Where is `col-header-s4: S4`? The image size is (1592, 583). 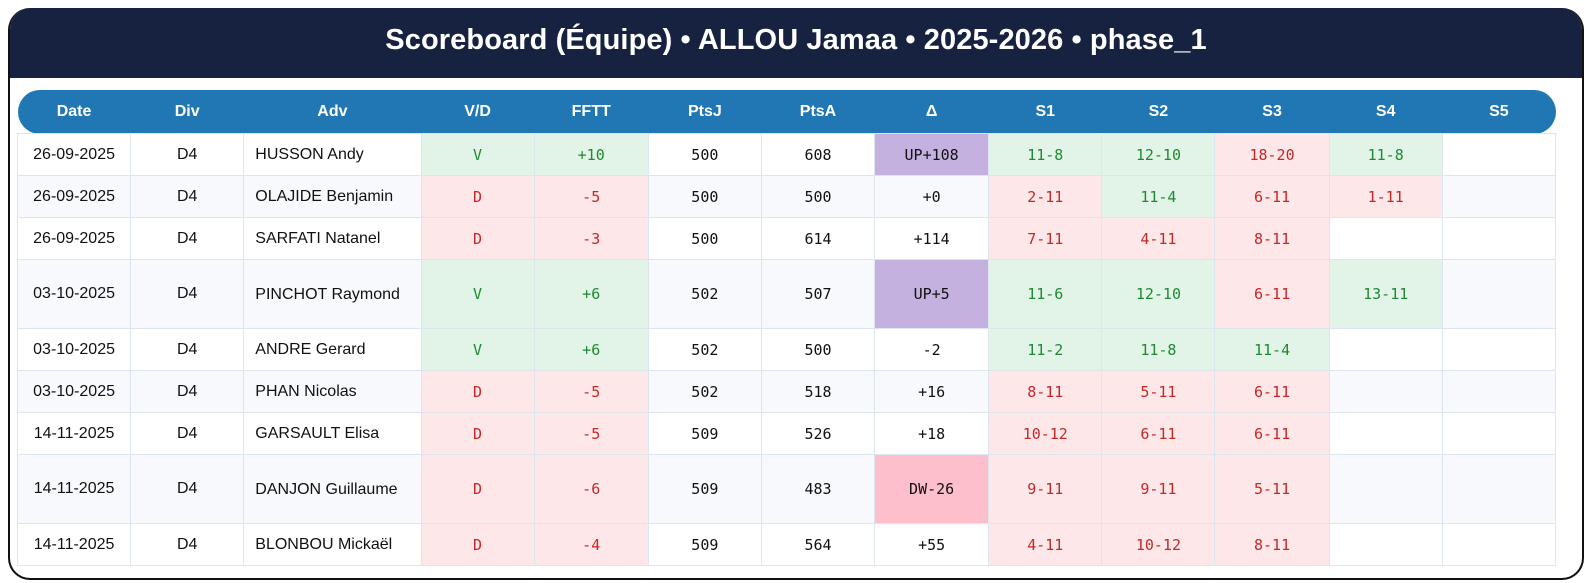
col-header-s4: S4 is located at coordinates (1386, 112).